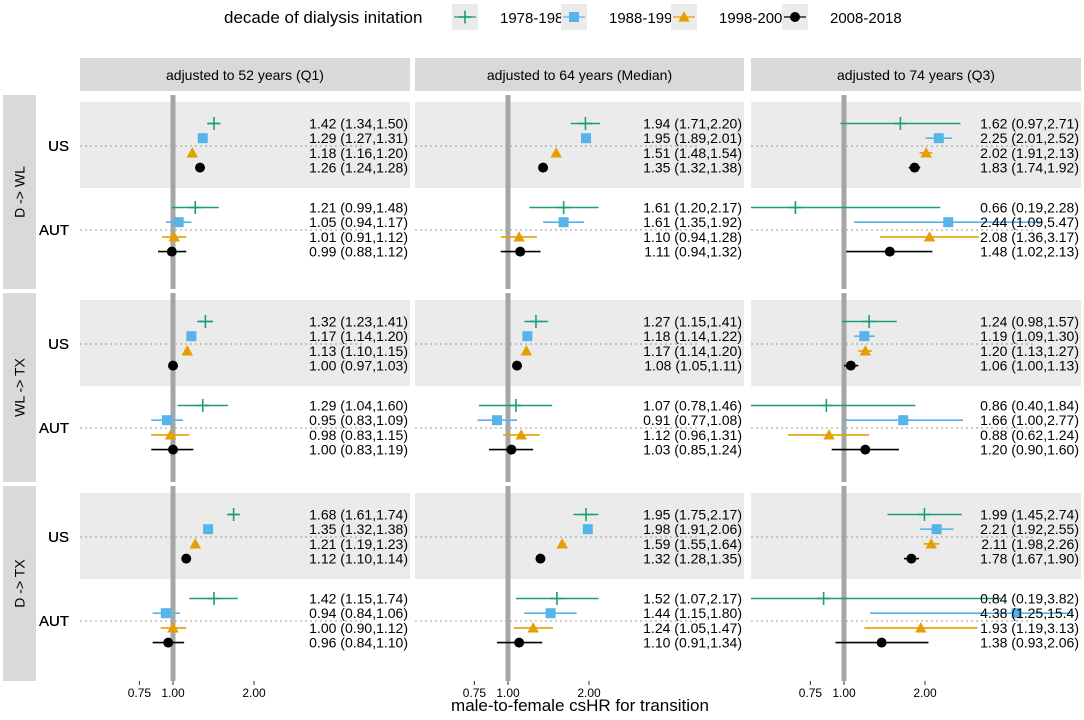 The width and height of the screenshot is (1084, 720). I want to click on estimate-label: 1.62 (0.97,2.71), so click(1029, 124).